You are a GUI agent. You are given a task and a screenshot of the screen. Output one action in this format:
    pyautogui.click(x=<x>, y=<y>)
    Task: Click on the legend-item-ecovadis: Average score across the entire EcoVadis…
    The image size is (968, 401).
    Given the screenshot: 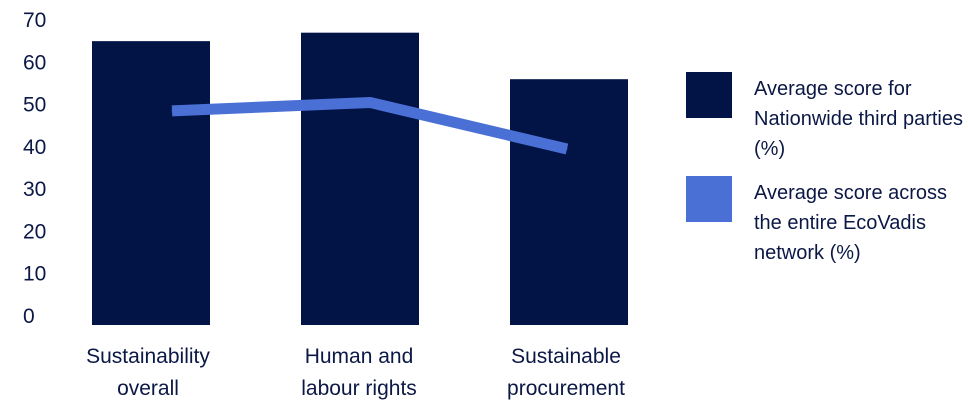 What is the action you would take?
    pyautogui.click(x=826, y=222)
    